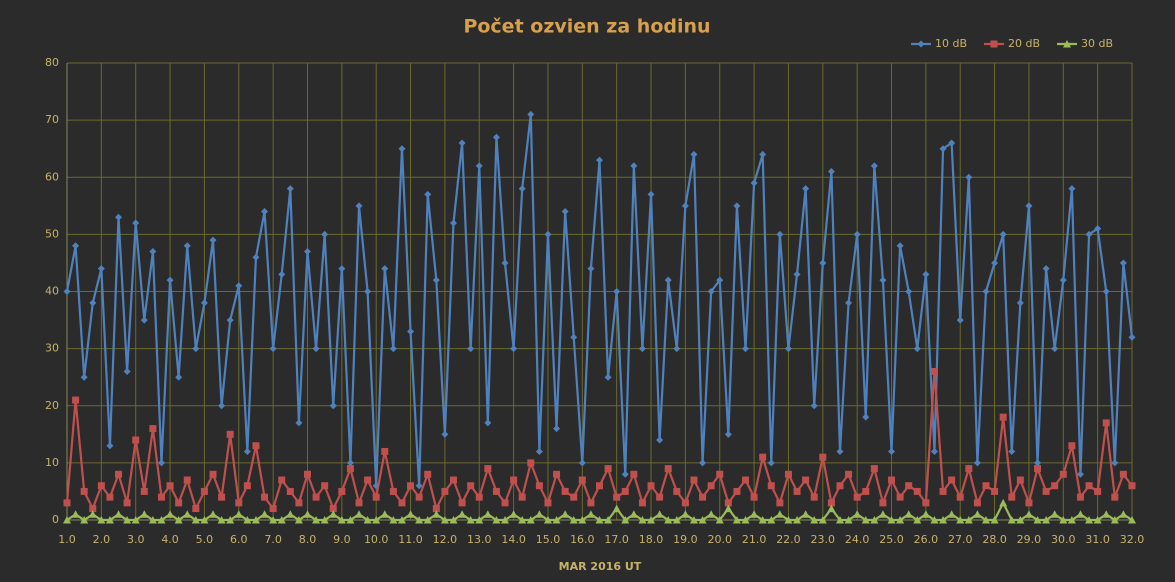 The image size is (1175, 582). Describe the element at coordinates (52, 62) in the screenshot. I see `y-tick-label: 80` at that location.